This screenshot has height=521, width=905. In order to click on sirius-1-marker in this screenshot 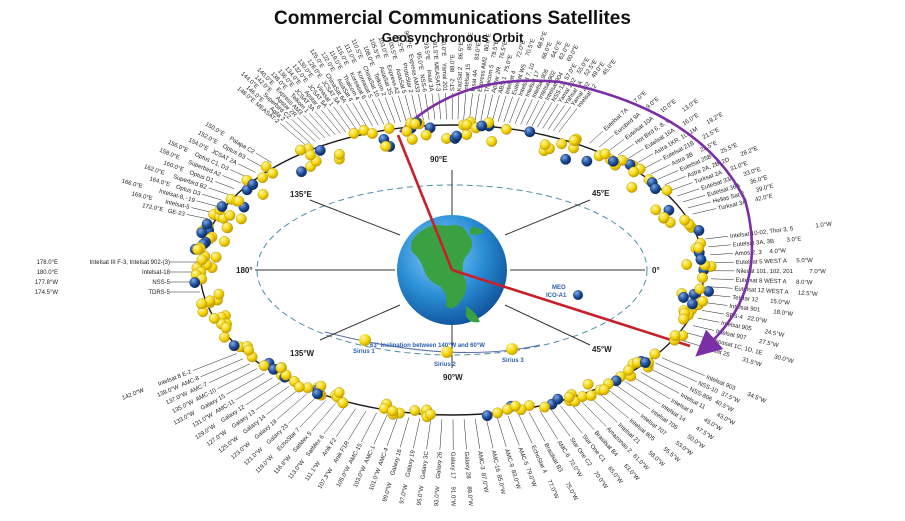, I will do `click(365, 340)`.